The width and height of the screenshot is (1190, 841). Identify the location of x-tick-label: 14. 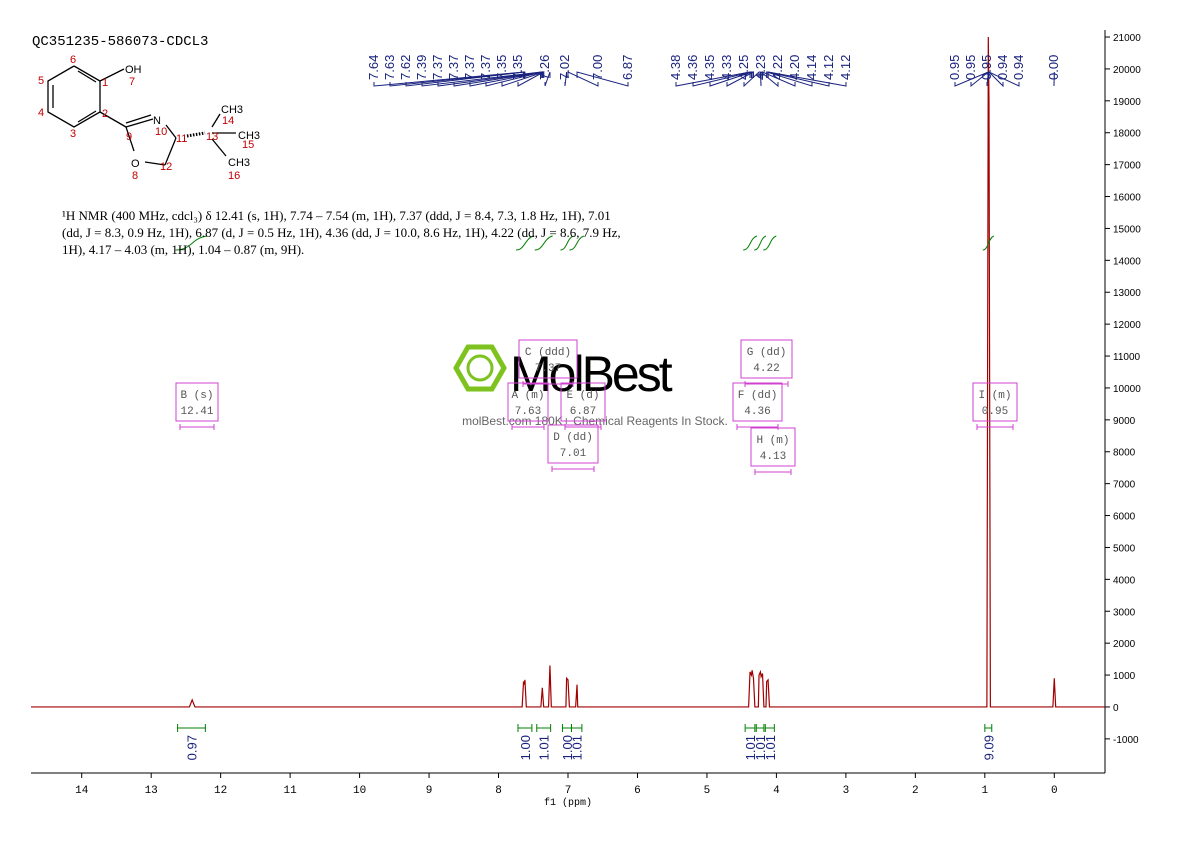
(82, 791).